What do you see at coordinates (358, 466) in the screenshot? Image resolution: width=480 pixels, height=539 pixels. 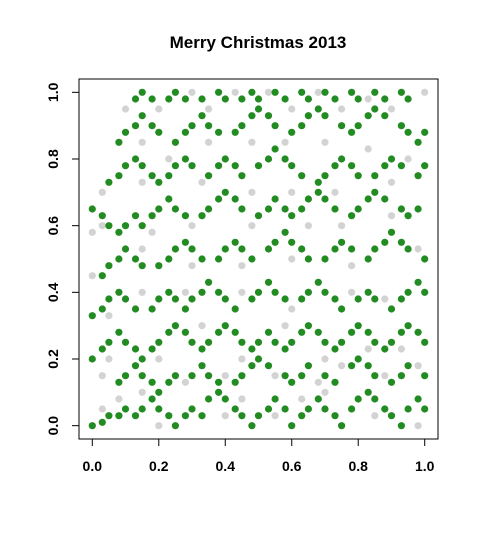 I see `x-tick-label: 0.8` at bounding box center [358, 466].